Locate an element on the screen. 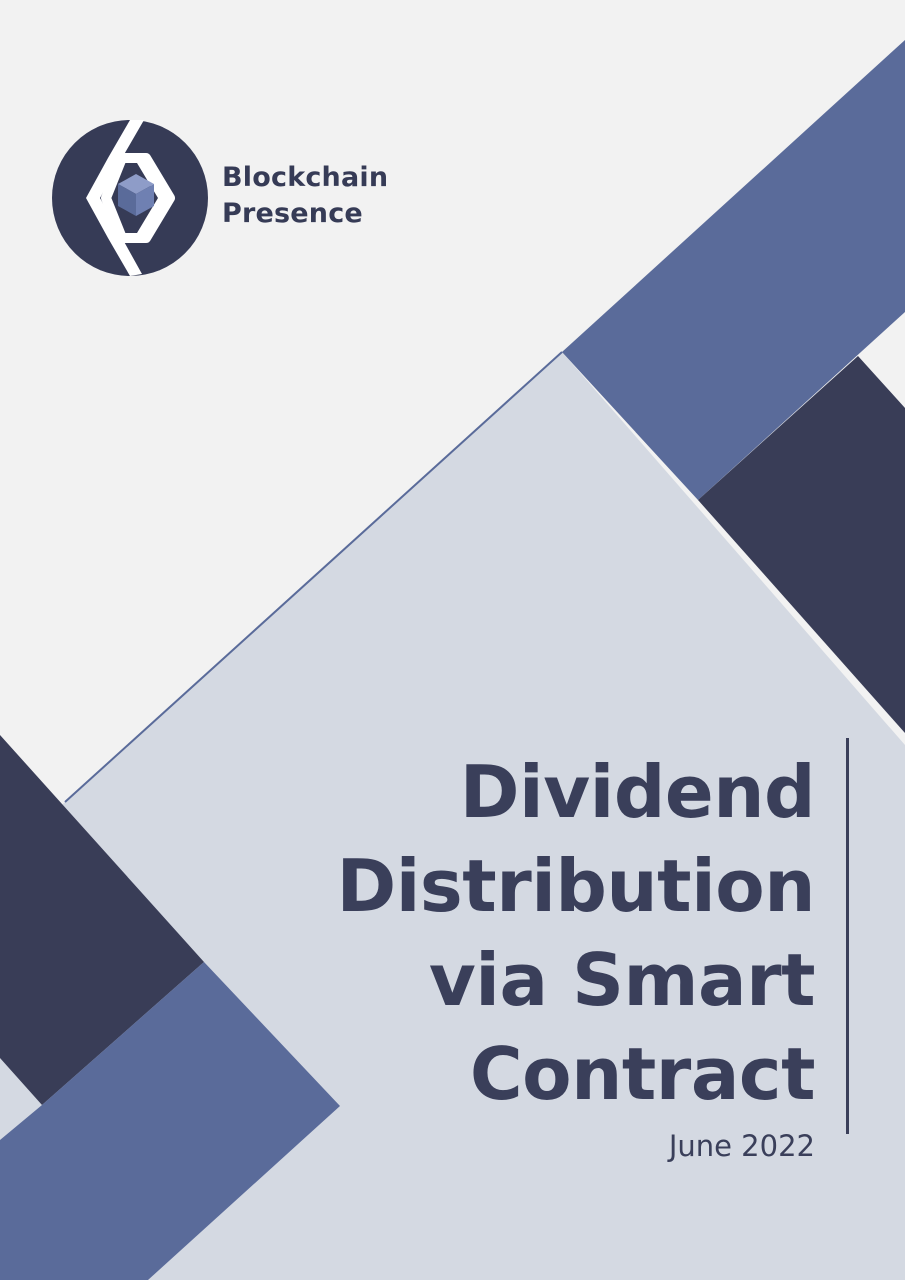  brand-line-1: Blockchain is located at coordinates (305, 177).